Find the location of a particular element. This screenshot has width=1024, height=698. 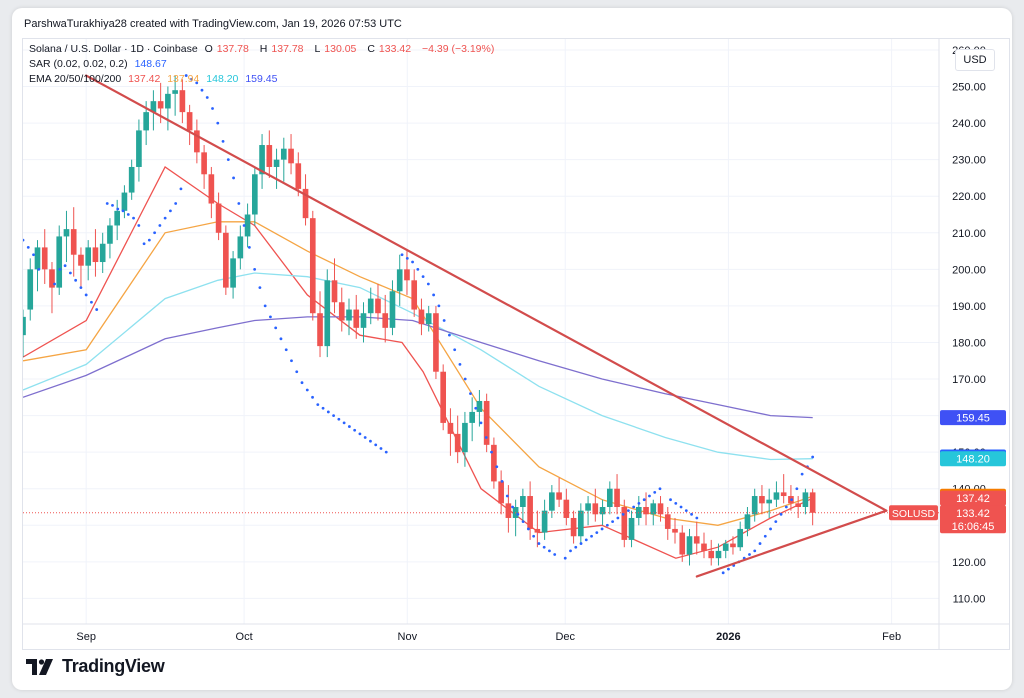

currency-button: USD is located at coordinates (975, 60).